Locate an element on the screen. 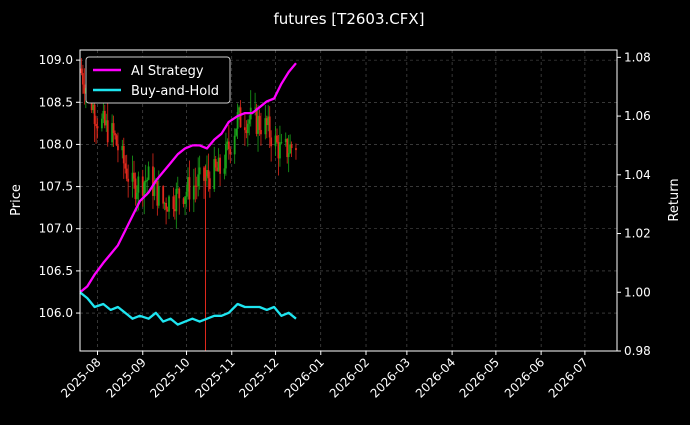  y-left-tick-label: 109.0 is located at coordinates (56, 60).